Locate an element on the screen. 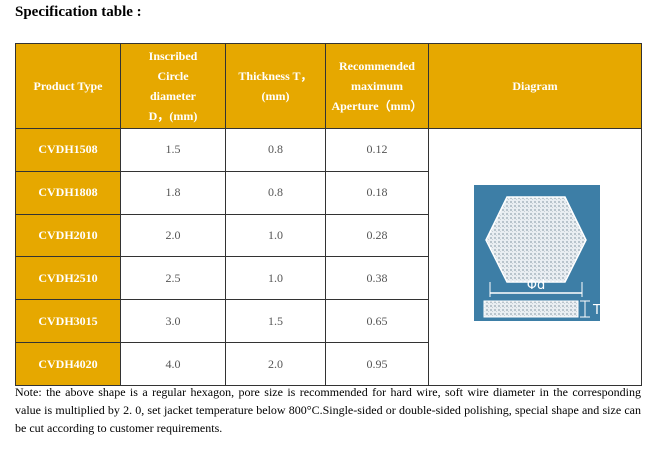  cell: 0.28 is located at coordinates (377, 235).